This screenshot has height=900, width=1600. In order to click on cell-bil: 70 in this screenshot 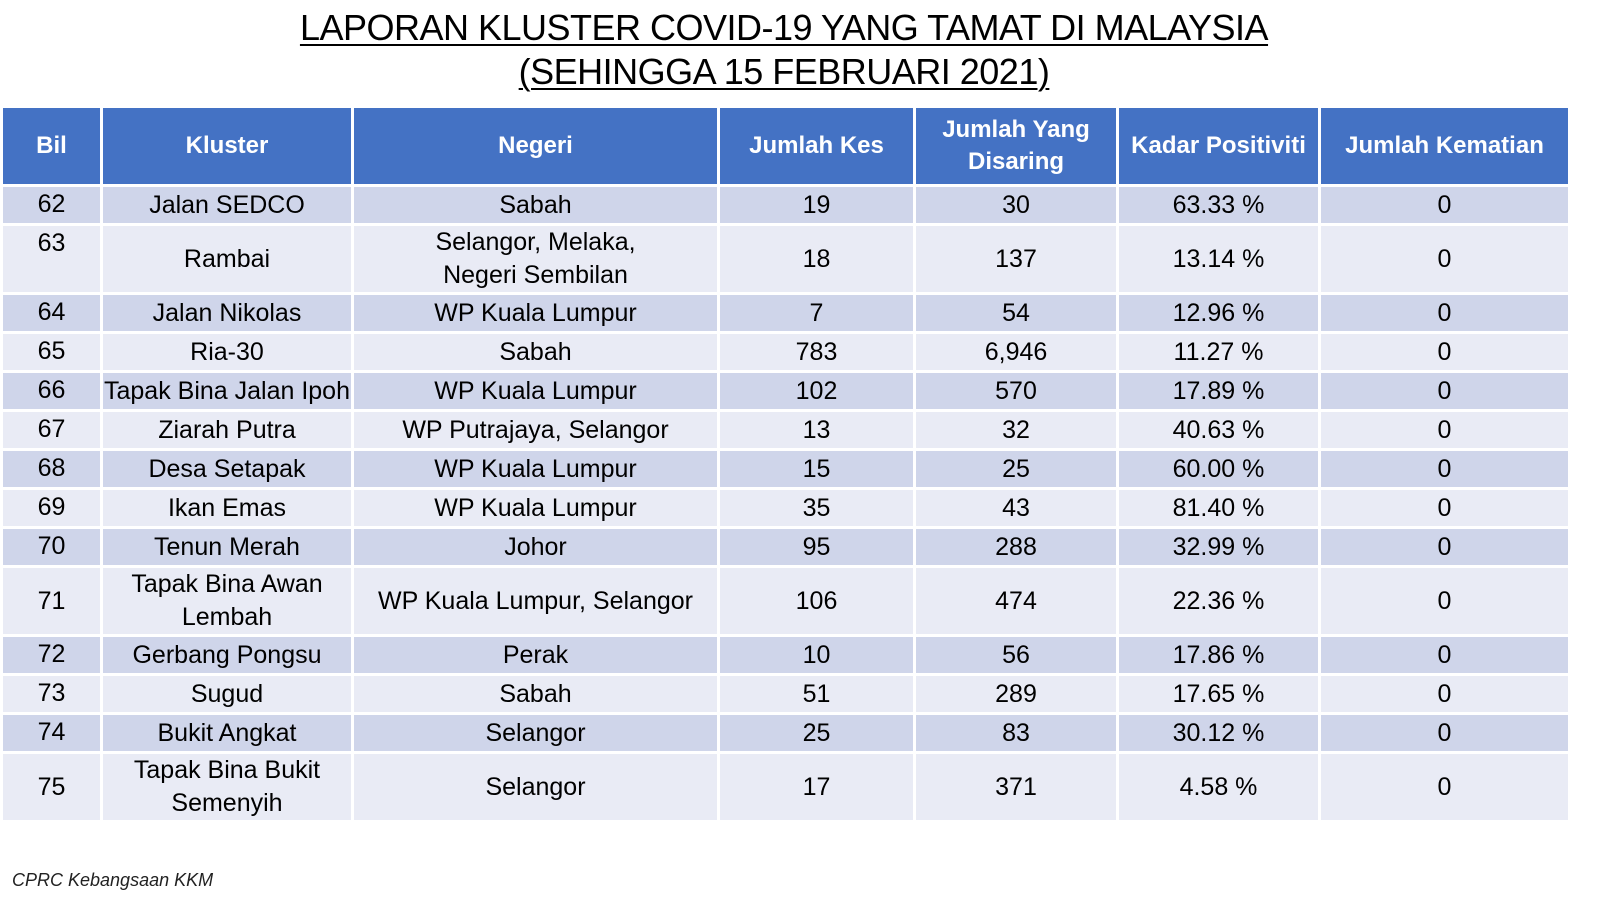, I will do `click(51, 547)`.